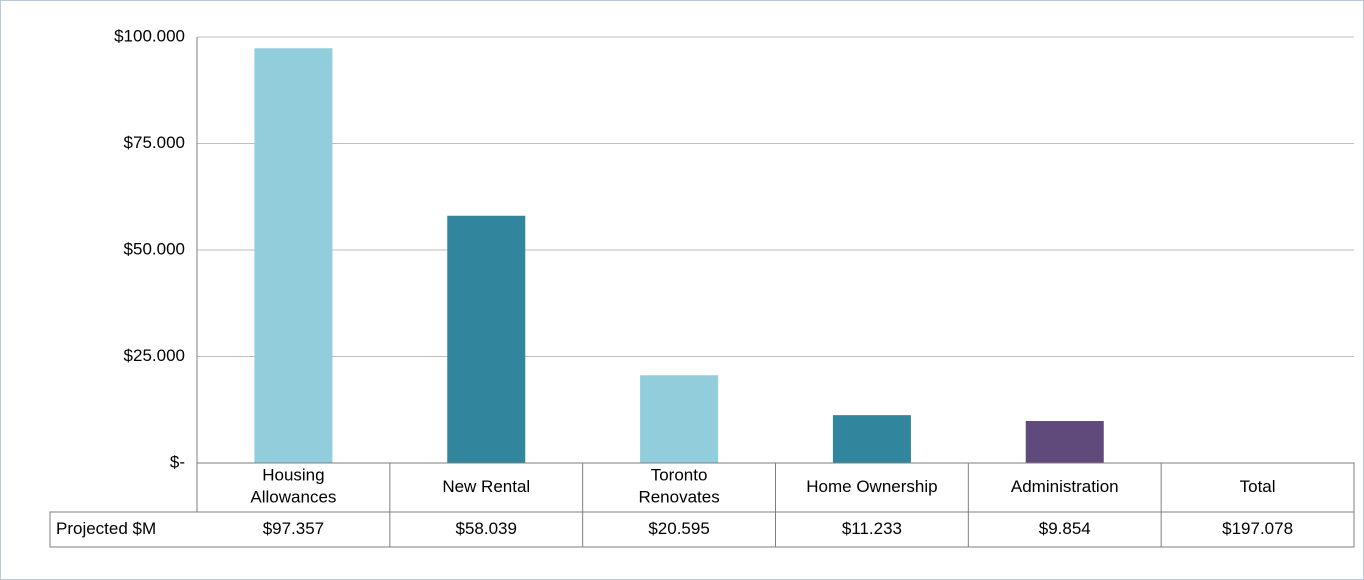 This screenshot has width=1364, height=580. Describe the element at coordinates (154, 355) in the screenshot. I see `y-tick-label: $25.000` at that location.